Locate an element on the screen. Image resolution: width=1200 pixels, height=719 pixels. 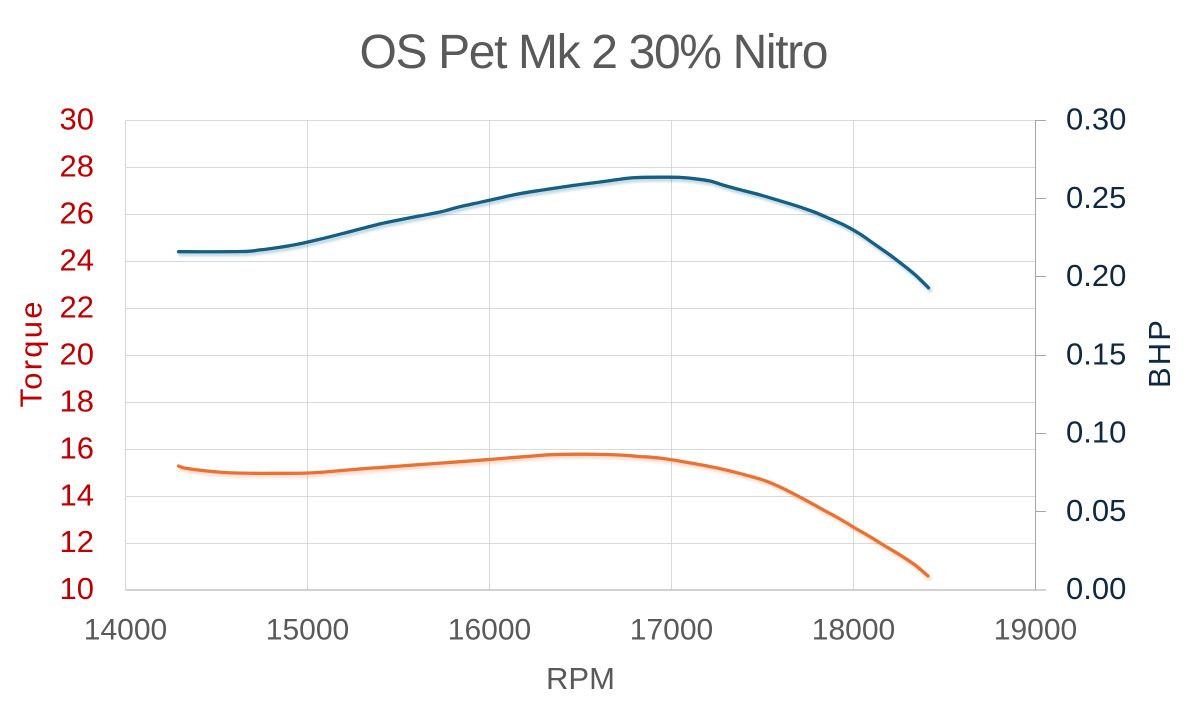
svg-text: 18000 is located at coordinates (853, 630).